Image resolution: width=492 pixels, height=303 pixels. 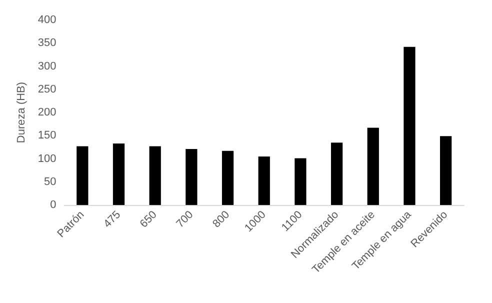 I want to click on y-tick-label: 150, so click(x=47, y=136).